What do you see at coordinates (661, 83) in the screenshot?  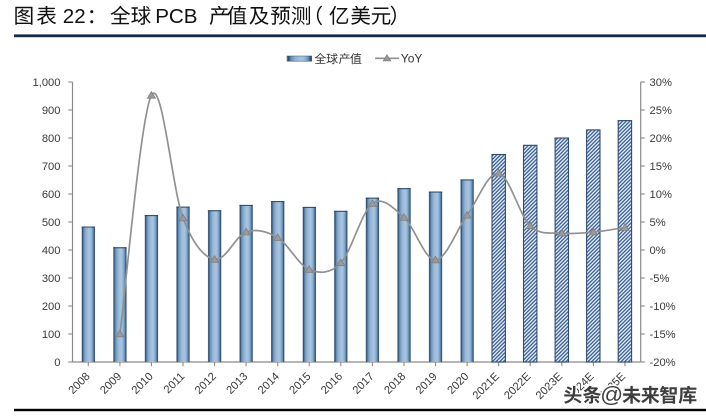 I see `svg-text: 30%` at bounding box center [661, 83].